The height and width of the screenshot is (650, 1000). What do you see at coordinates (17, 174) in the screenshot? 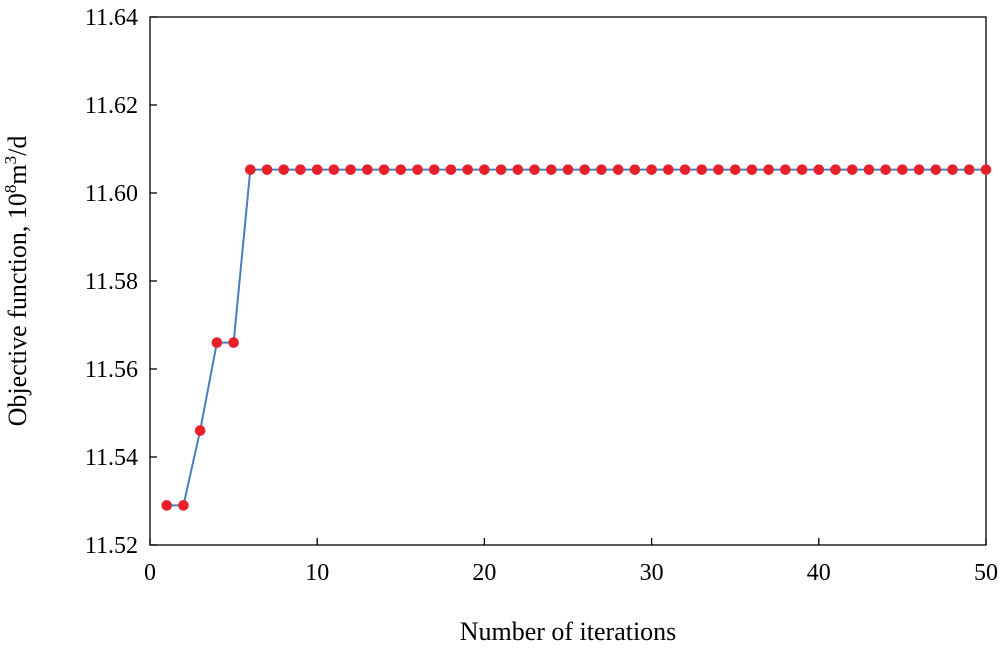
I see `y-axis-title-mid: m` at bounding box center [17, 174].